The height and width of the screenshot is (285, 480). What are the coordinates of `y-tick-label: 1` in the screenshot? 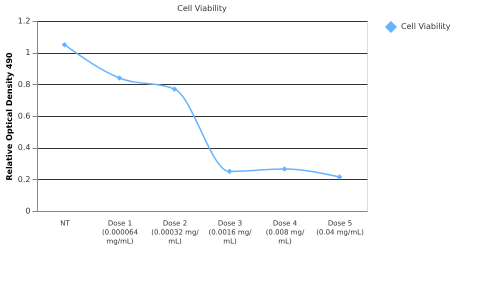 It's located at (27, 53).